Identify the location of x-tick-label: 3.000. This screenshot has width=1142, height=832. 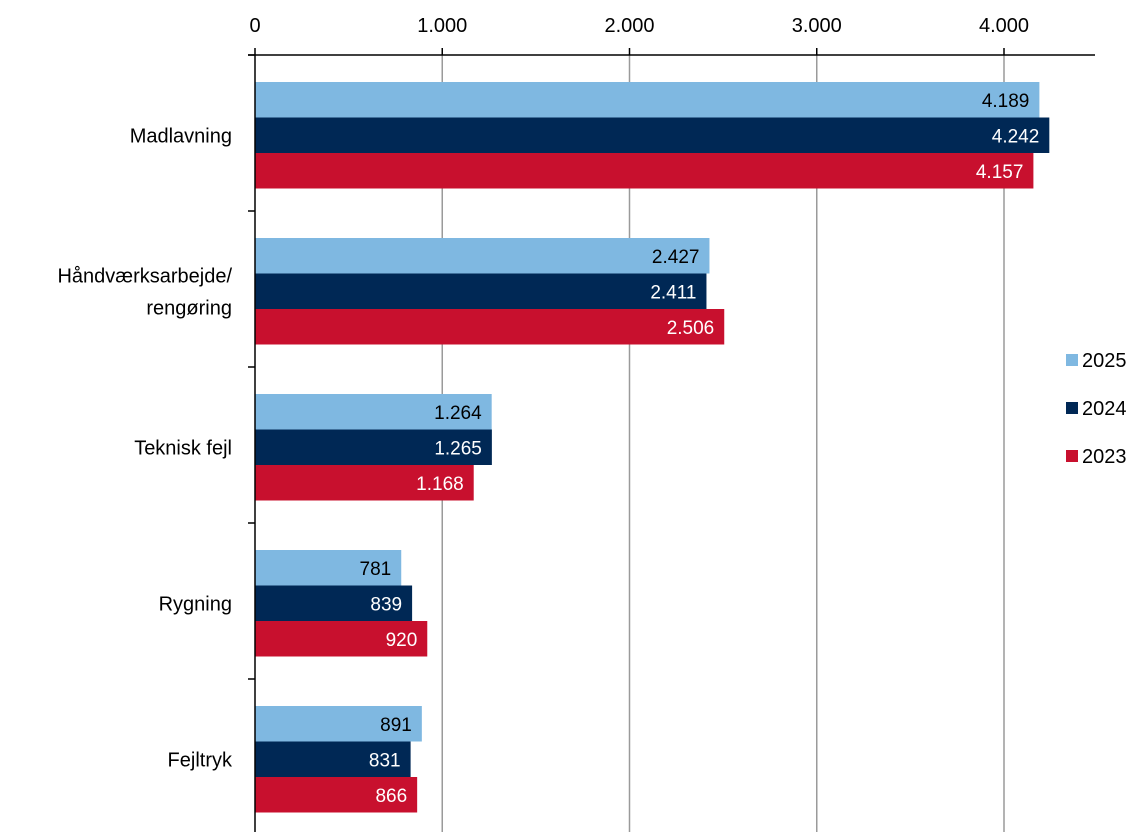
(817, 26).